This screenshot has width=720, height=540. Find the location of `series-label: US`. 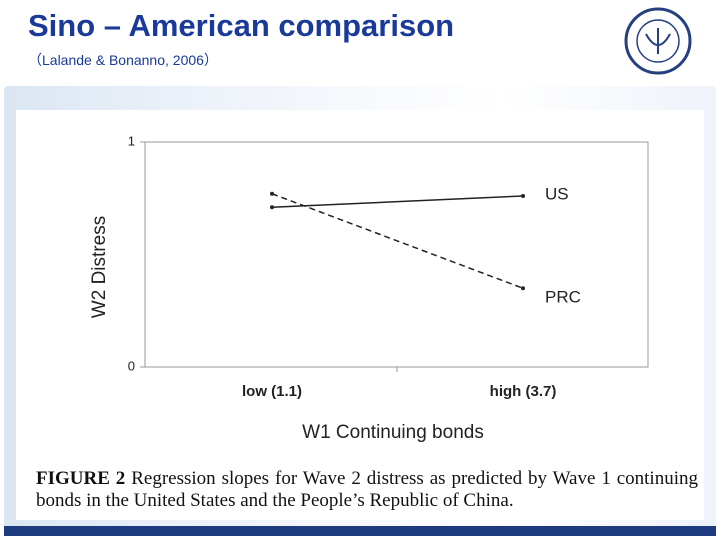

series-label: US is located at coordinates (557, 193).